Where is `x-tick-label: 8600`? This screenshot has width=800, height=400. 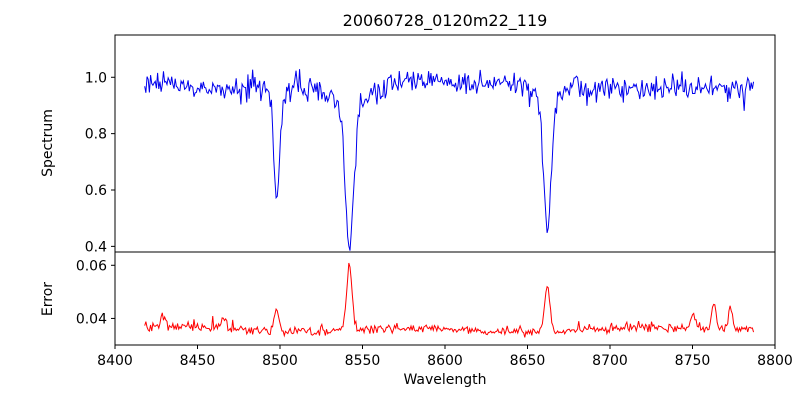 x-tick-label: 8600 is located at coordinates (445, 361).